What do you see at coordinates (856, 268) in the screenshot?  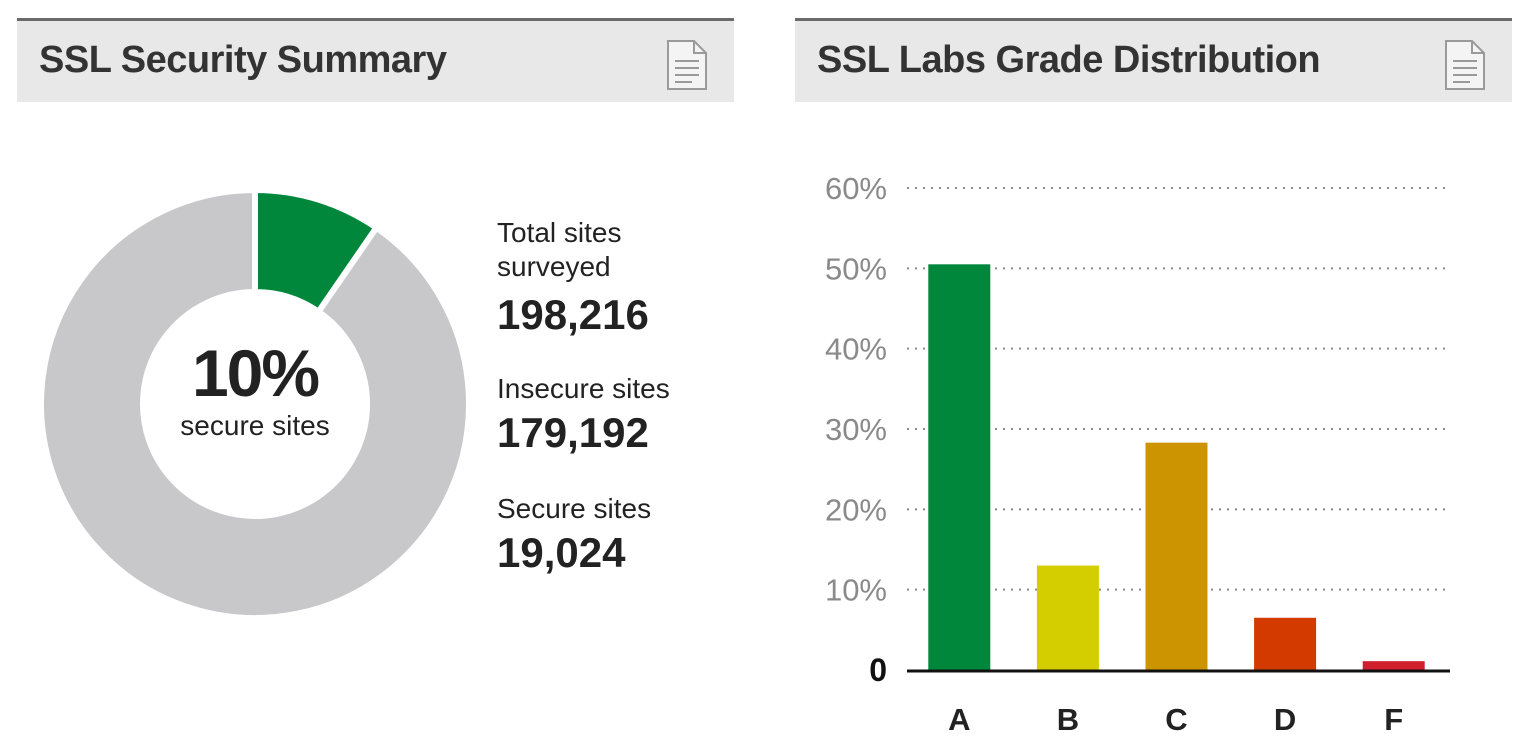 I see `y-tick-label: 50%` at bounding box center [856, 268].